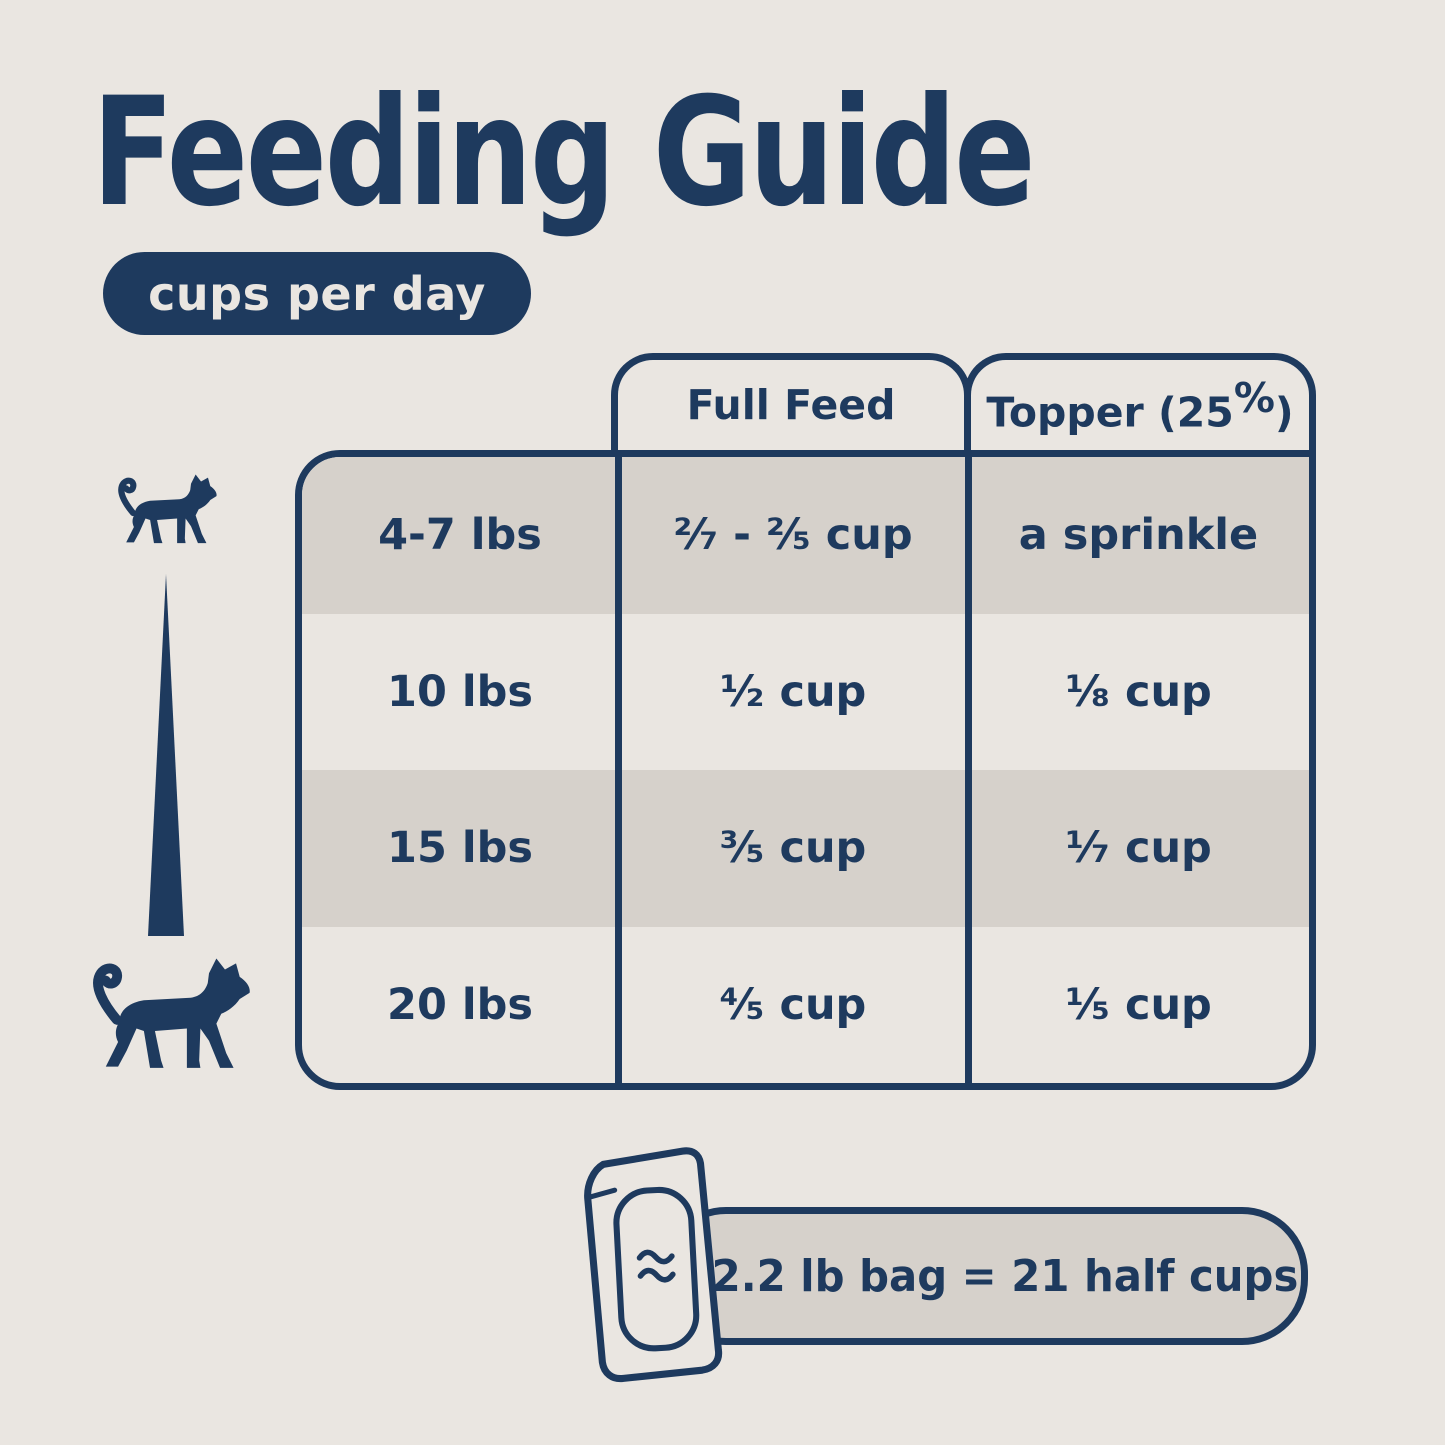 The image size is (1445, 1445). I want to click on table-row: 4-7 lbs ²⁄₇ - ²⁄₅ cup a sprinkle, so click(805, 535).